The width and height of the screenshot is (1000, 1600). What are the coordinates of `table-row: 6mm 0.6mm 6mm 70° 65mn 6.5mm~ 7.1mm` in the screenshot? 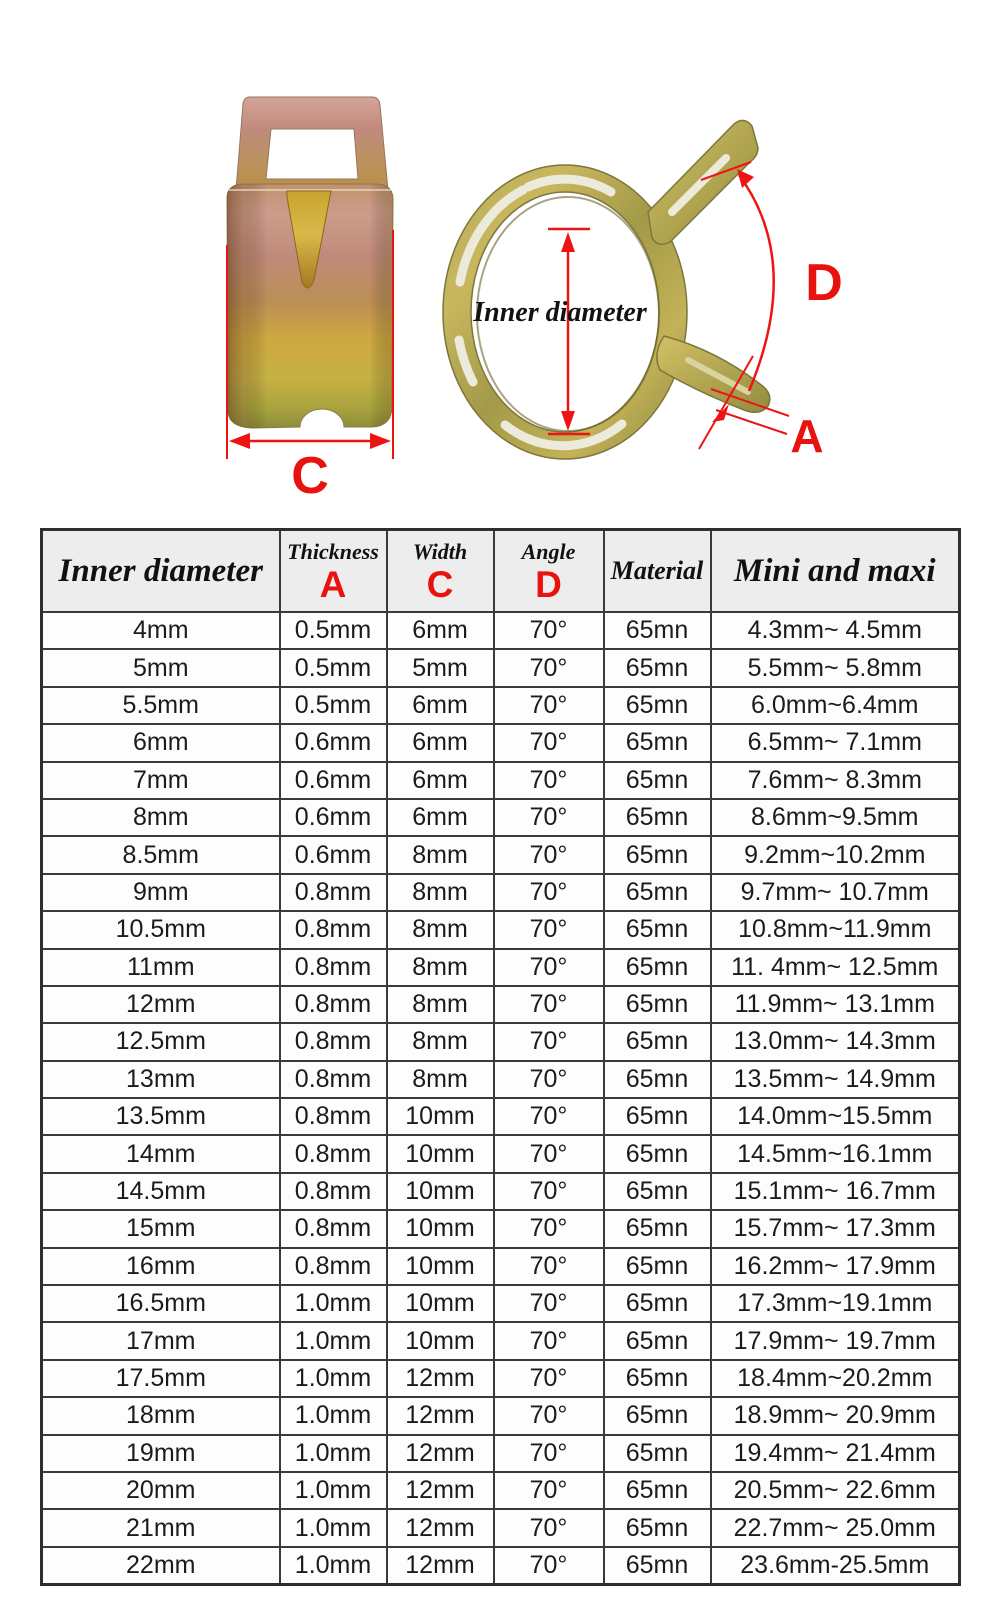 It's located at (500, 743).